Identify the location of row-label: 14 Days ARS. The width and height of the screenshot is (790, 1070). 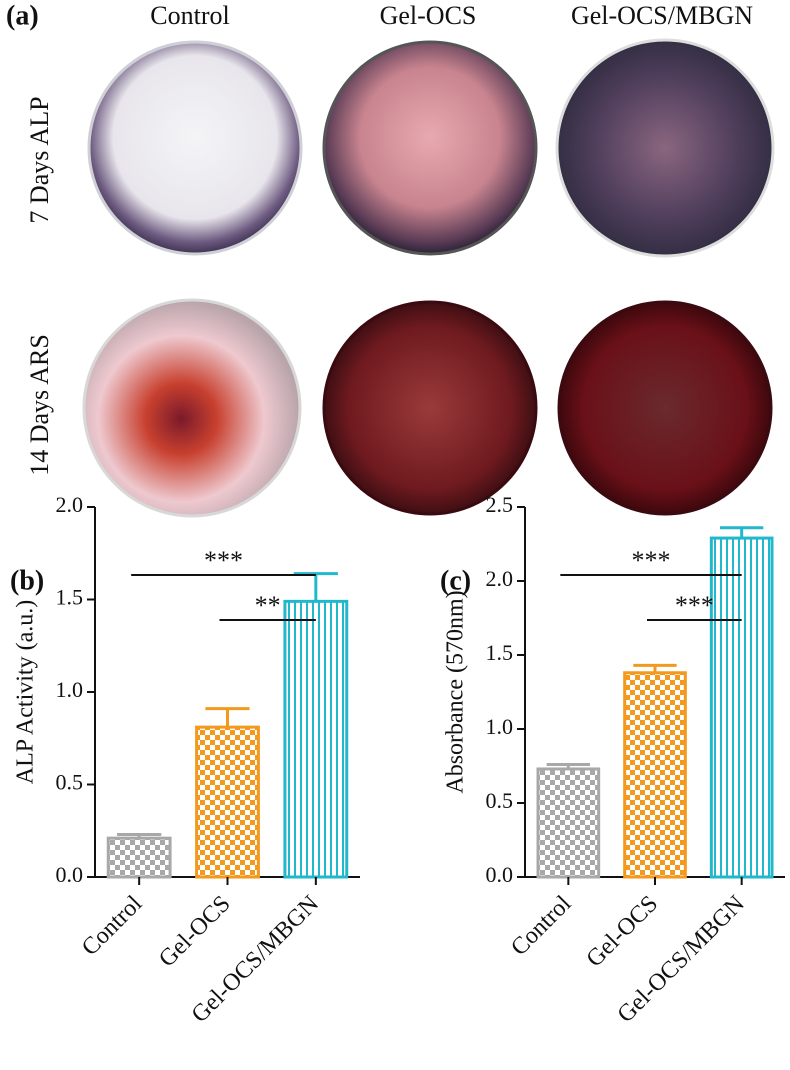
(39, 405).